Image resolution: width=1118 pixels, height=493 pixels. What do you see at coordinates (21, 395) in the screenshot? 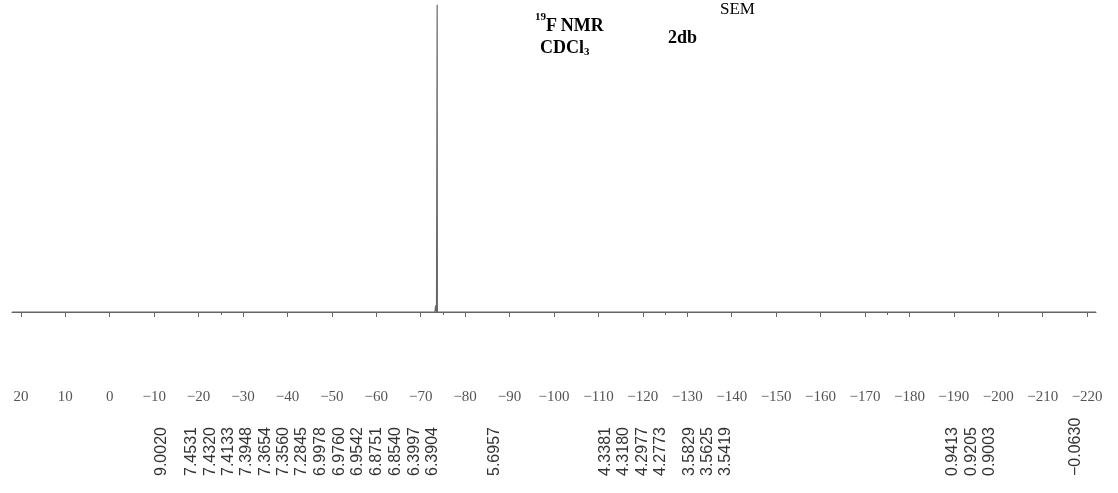
I see `x-tick-label: 20` at bounding box center [21, 395].